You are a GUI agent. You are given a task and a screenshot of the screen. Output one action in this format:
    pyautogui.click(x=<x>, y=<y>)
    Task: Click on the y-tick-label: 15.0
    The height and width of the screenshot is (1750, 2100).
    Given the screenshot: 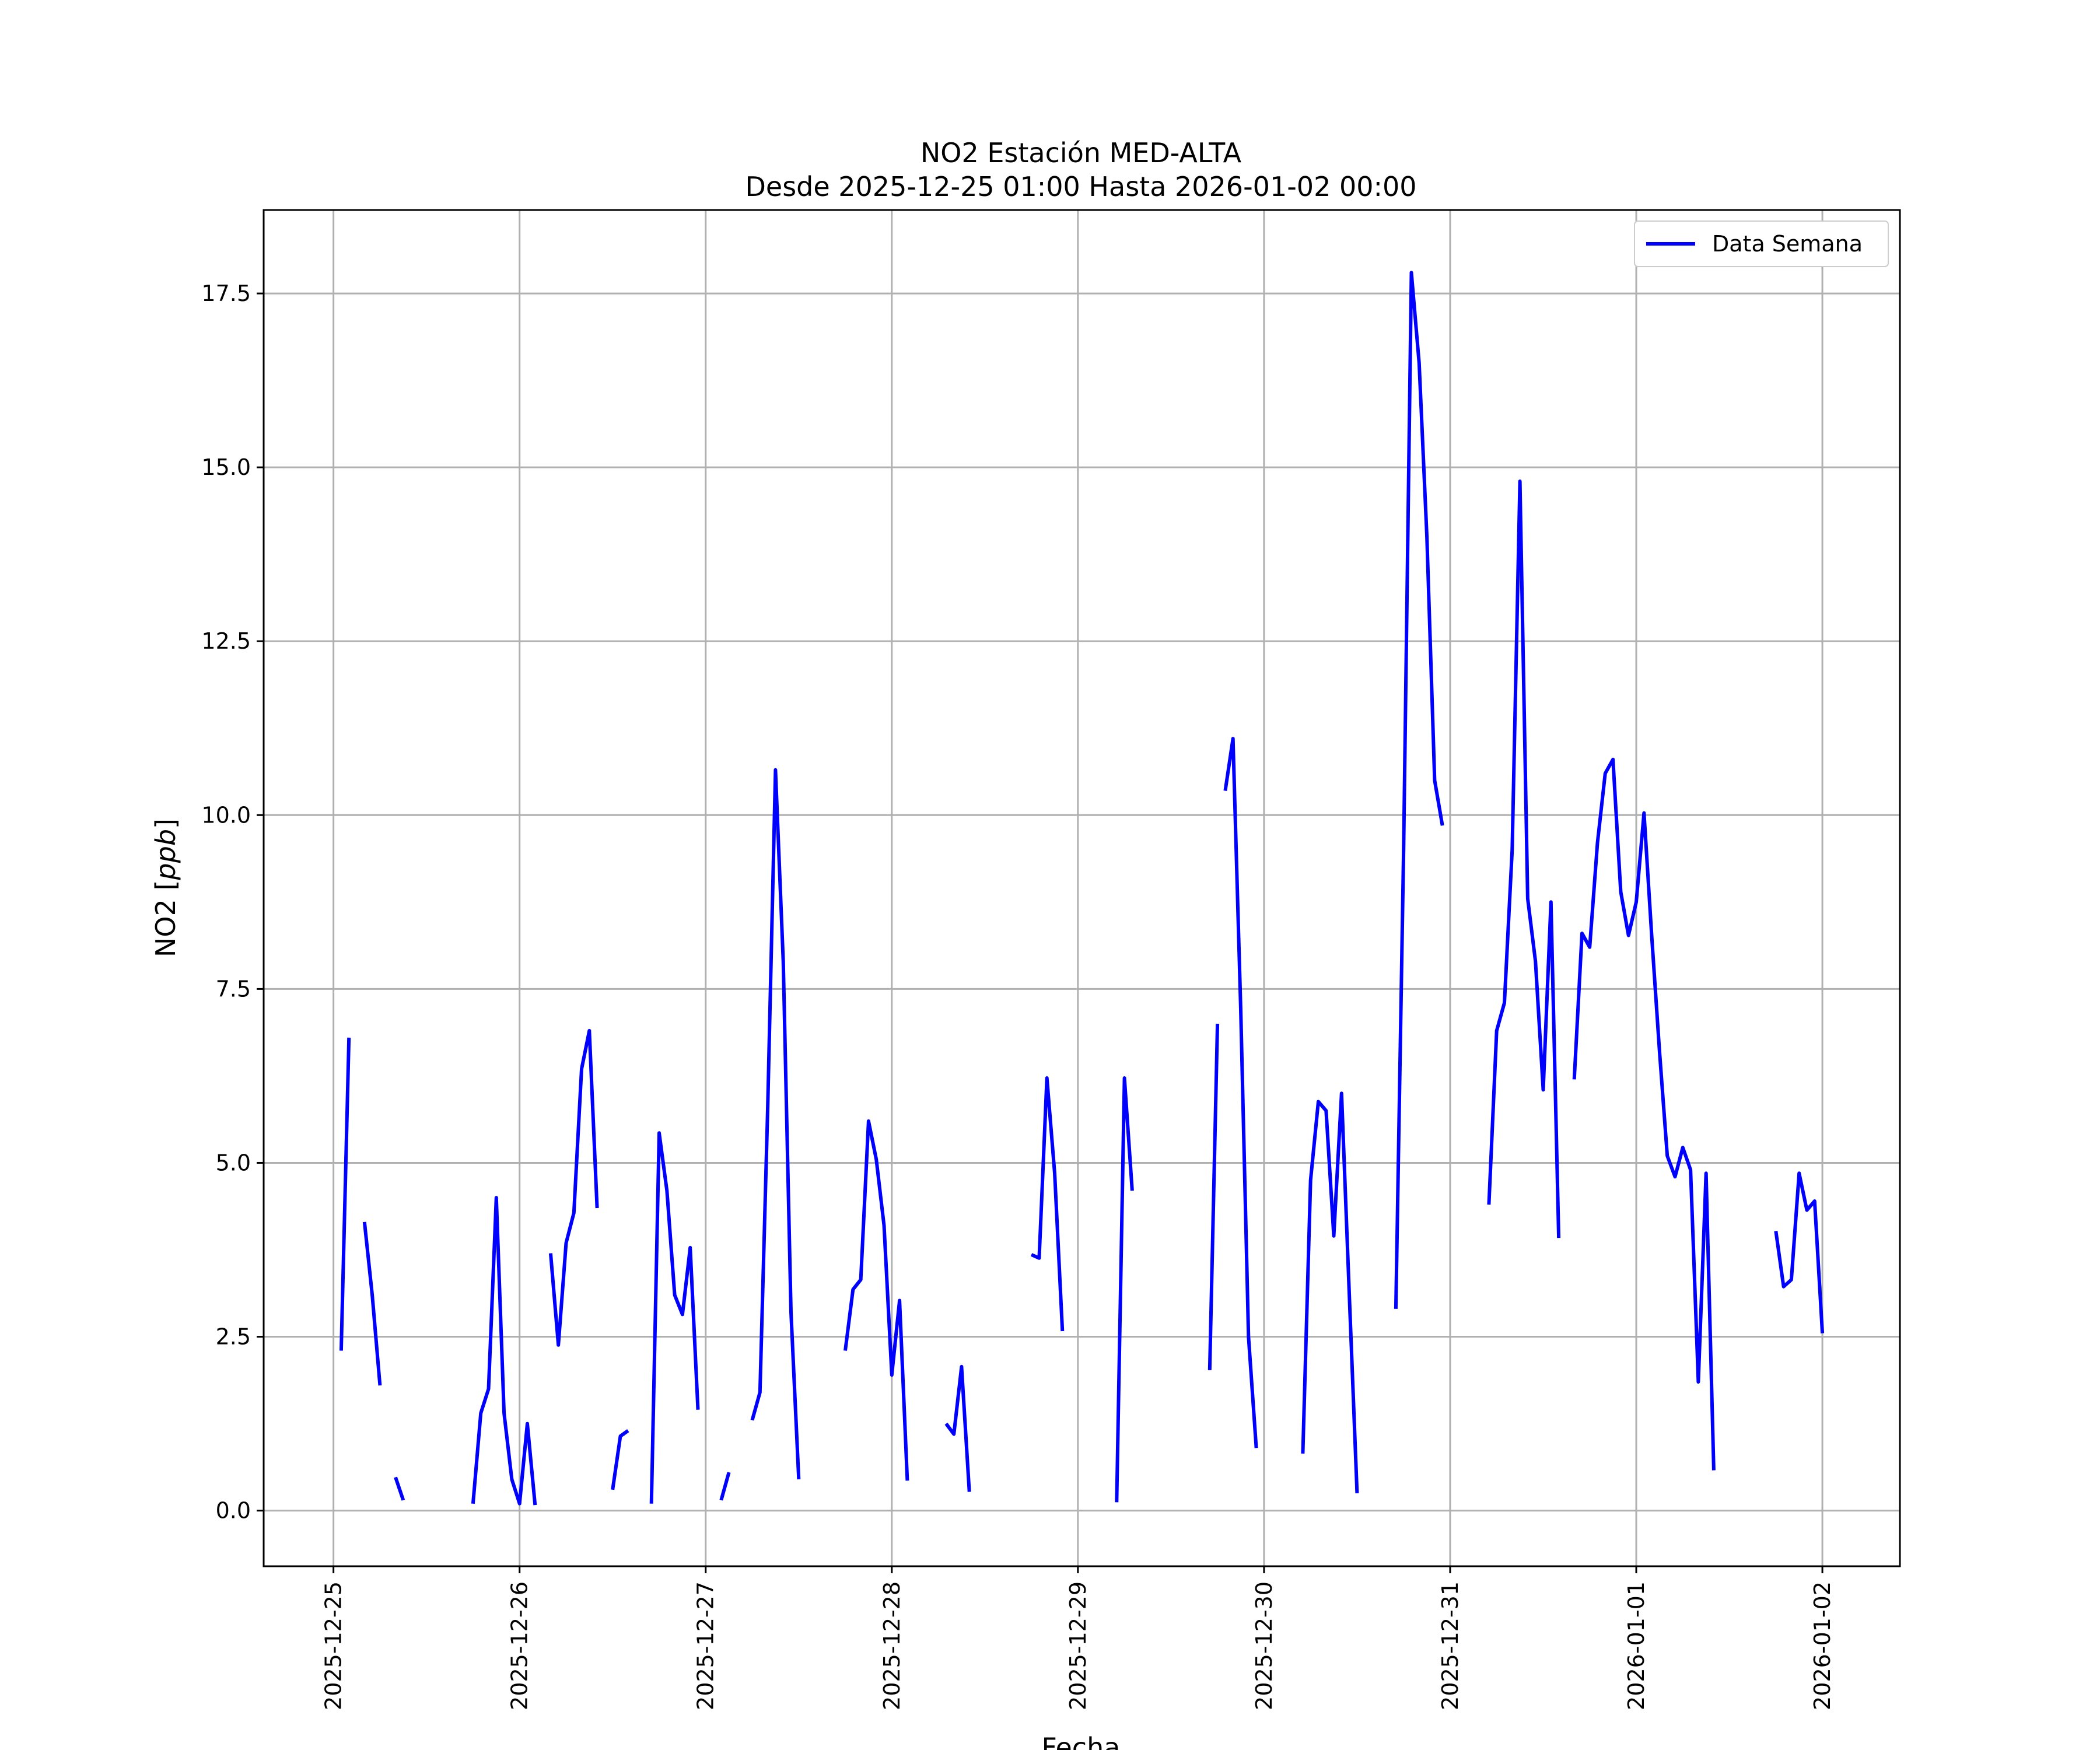 What is the action you would take?
    pyautogui.click(x=226, y=467)
    